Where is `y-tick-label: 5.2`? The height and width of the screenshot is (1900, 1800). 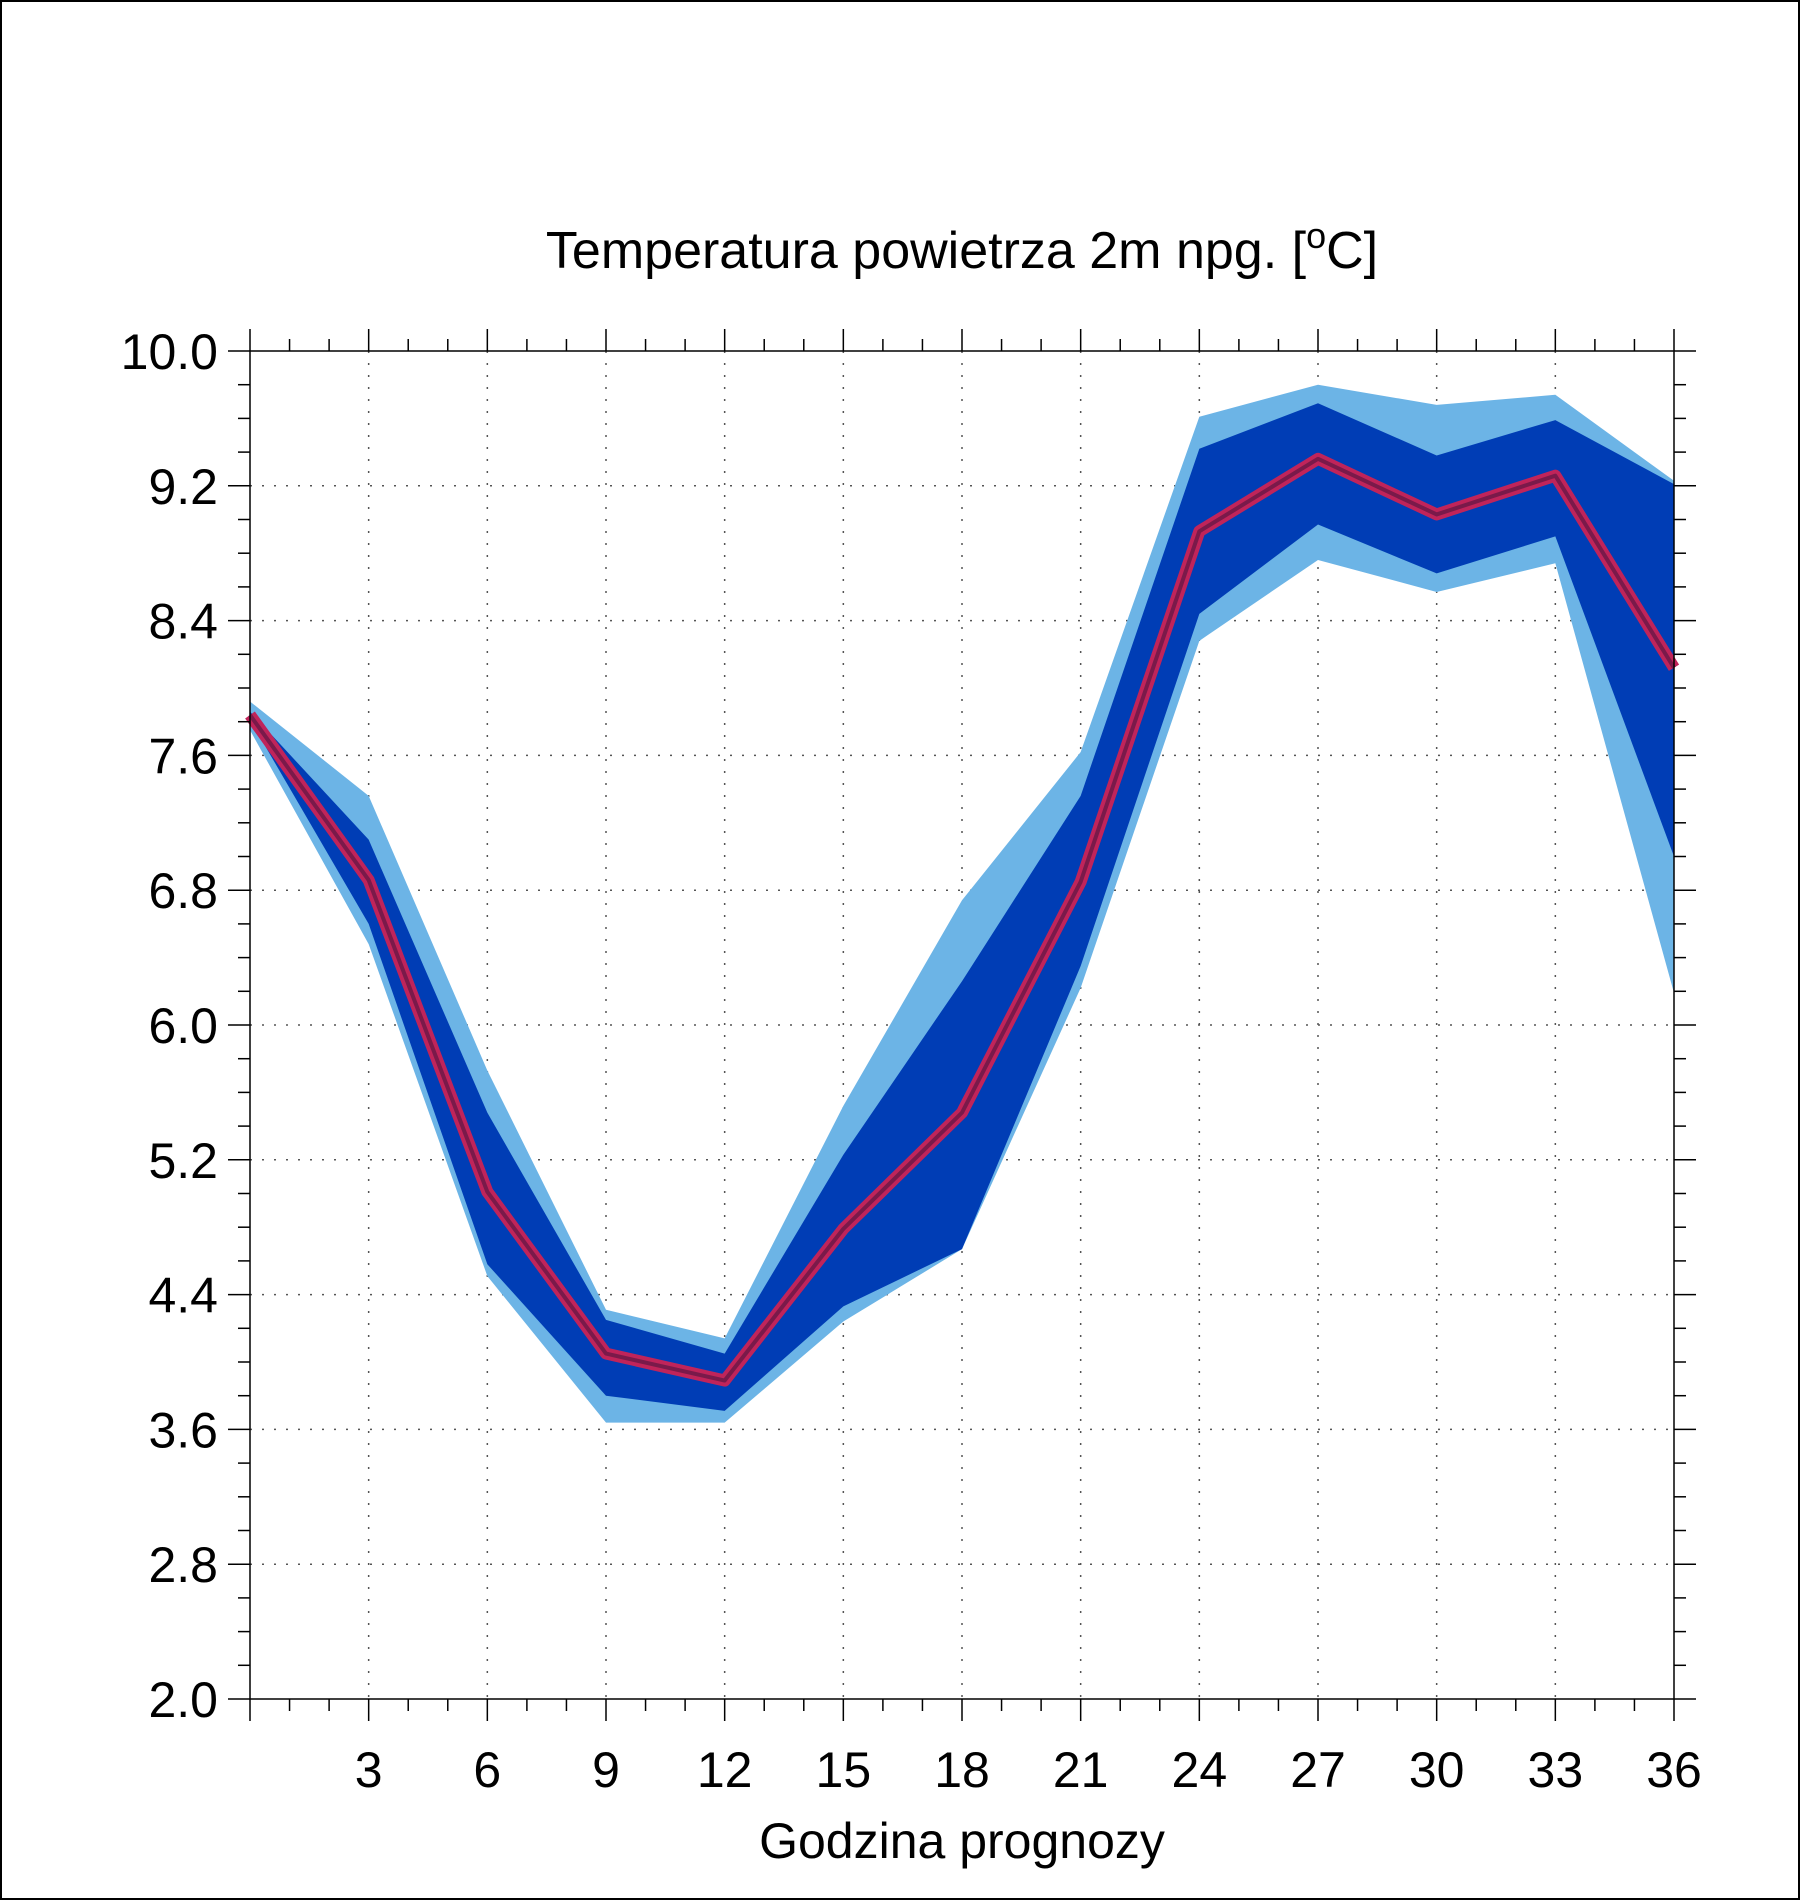
y-tick-label: 5.2 is located at coordinates (183, 1161).